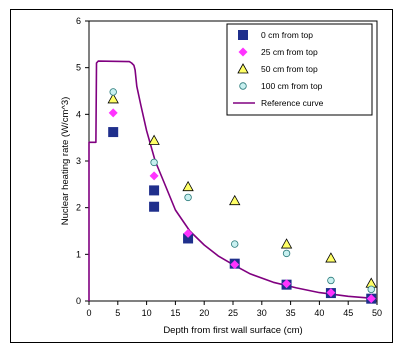  I want to click on y-tick-label: 0, so click(78, 301).